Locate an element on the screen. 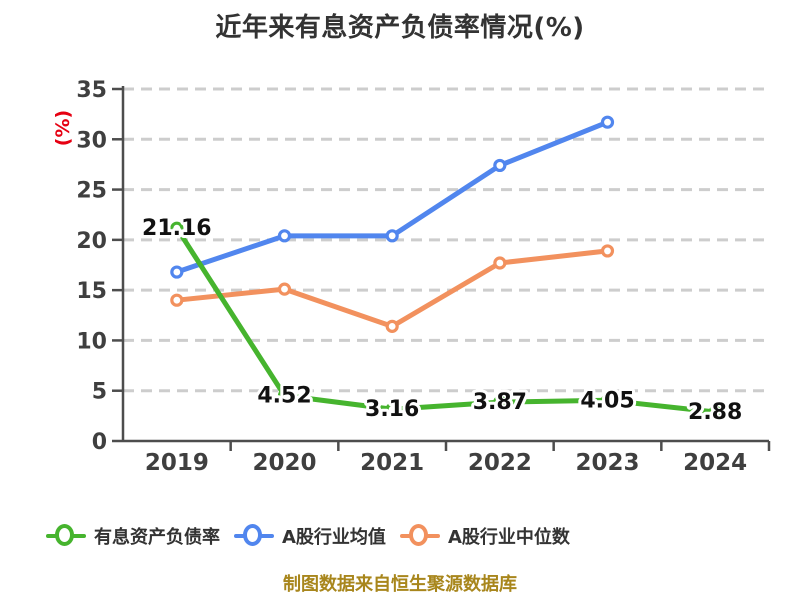  y-tick-label: 15 is located at coordinates (91, 291).